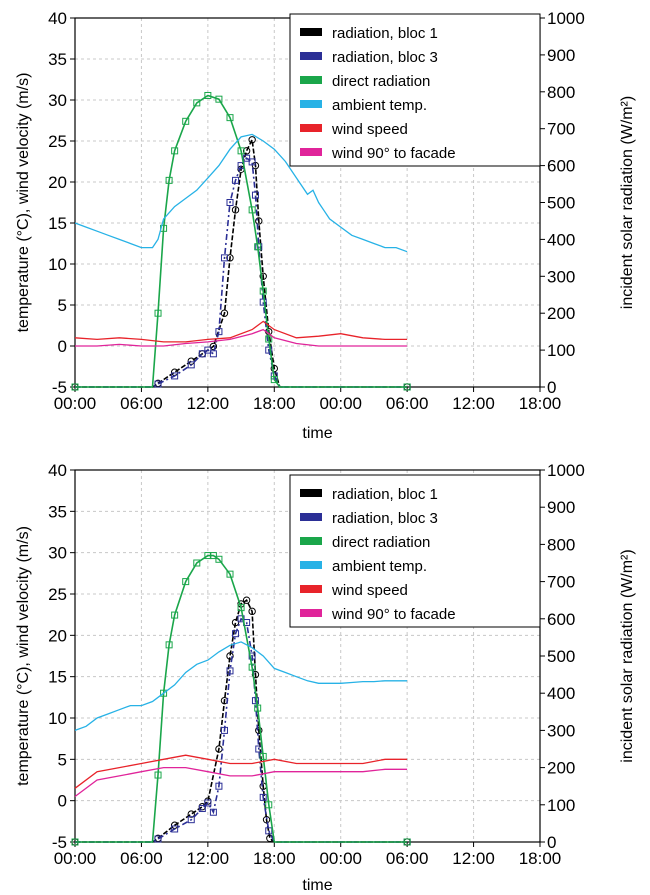  What do you see at coordinates (379, 105) in the screenshot?
I see `legend-label: ambient temp.` at bounding box center [379, 105].